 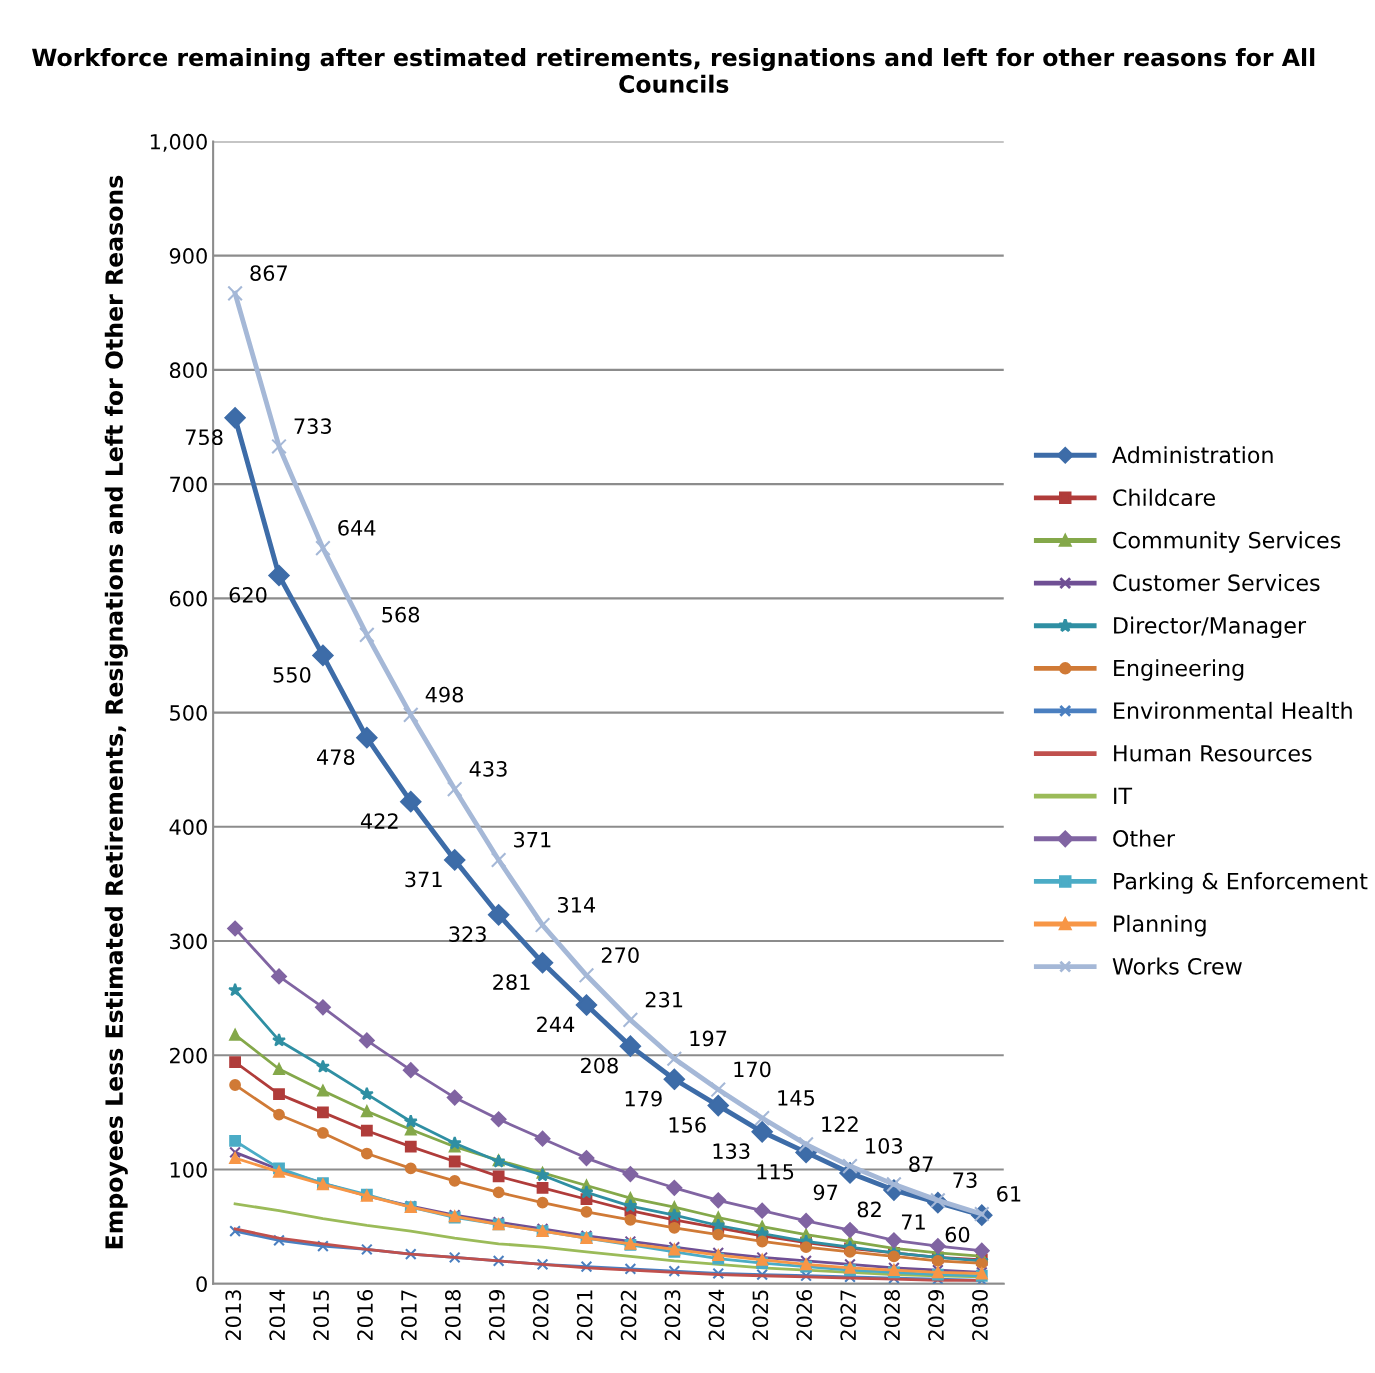 I want to click on x-tick-label: 2027, so click(x=848, y=1315).